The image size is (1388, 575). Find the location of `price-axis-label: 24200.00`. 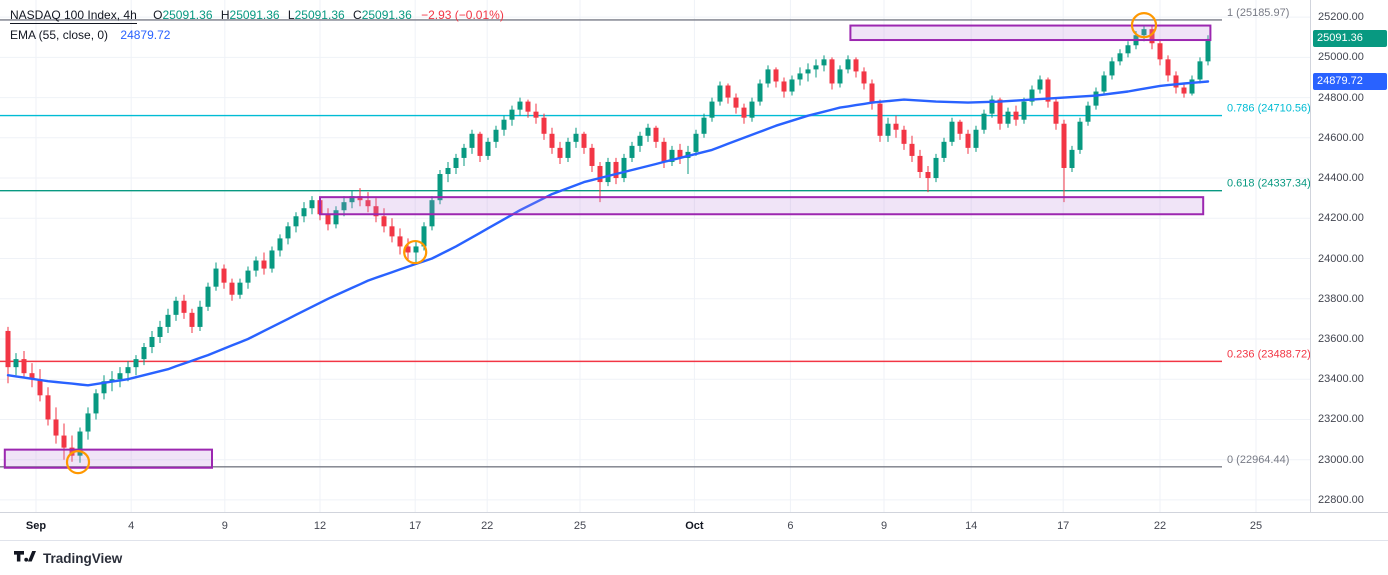

price-axis-label: 24200.00 is located at coordinates (1341, 218).